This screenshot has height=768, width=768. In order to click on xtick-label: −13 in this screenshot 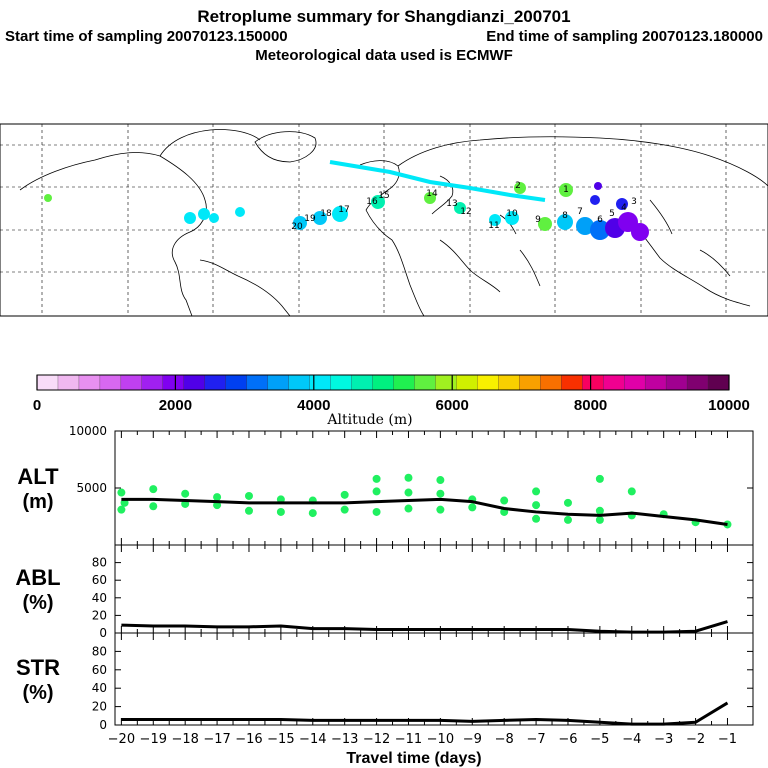, I will do `click(344, 739)`.